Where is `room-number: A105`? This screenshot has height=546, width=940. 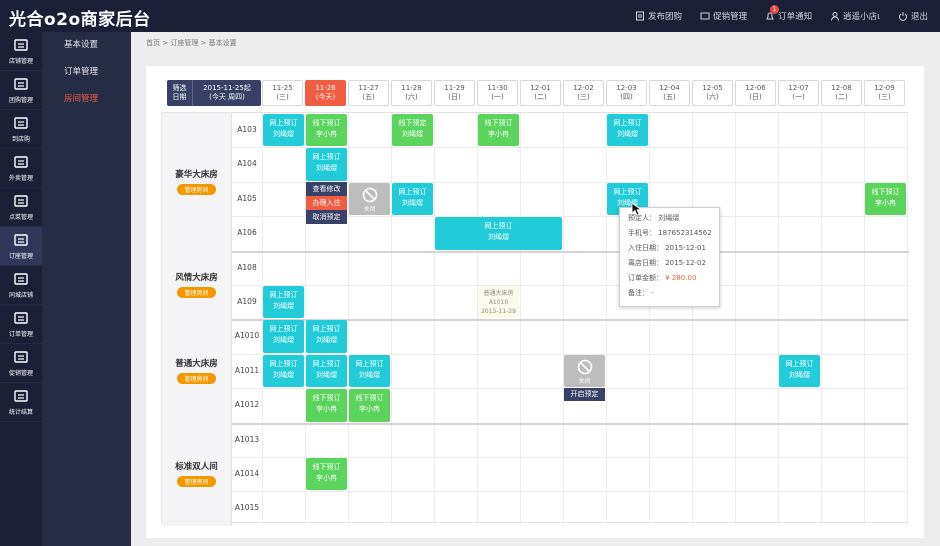
room-number: A105 is located at coordinates (247, 198).